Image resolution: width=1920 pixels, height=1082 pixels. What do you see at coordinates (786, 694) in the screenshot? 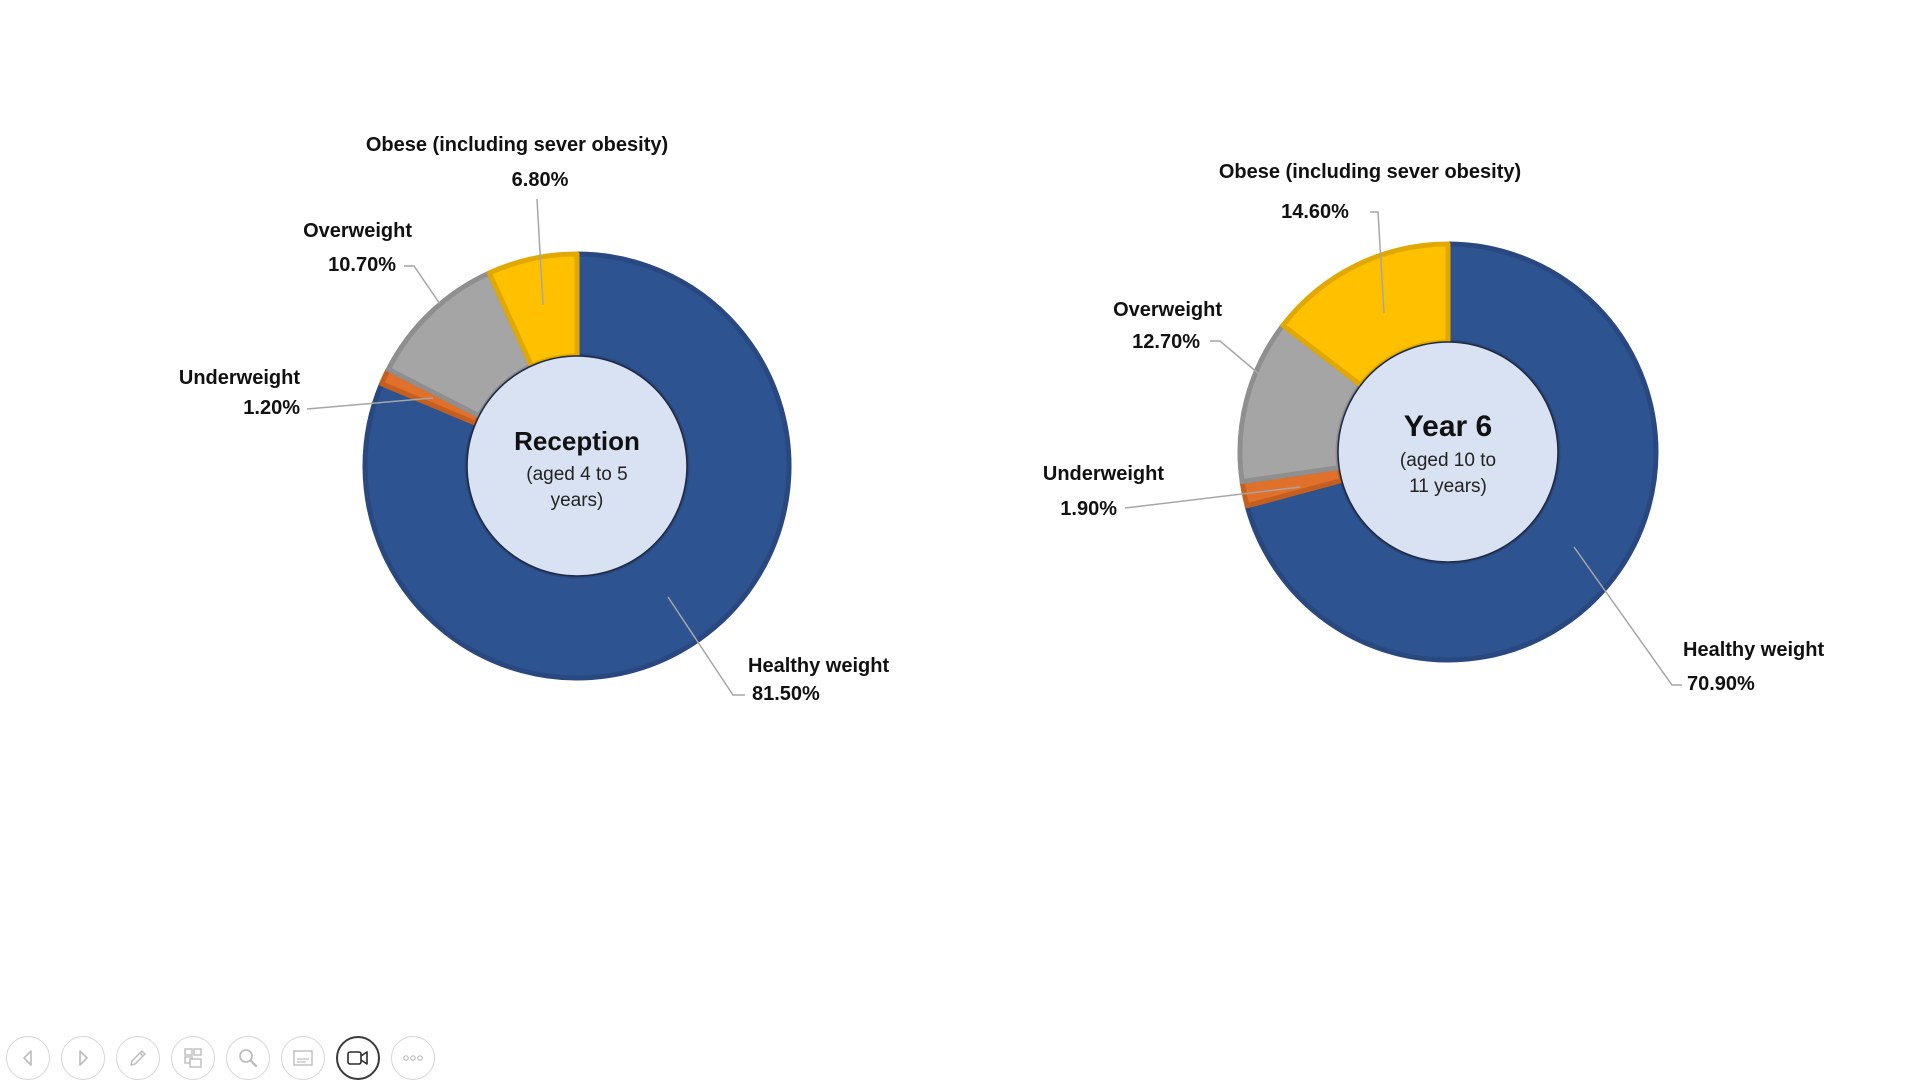
I see `value-label-healthy-weight: 81.50%` at bounding box center [786, 694].